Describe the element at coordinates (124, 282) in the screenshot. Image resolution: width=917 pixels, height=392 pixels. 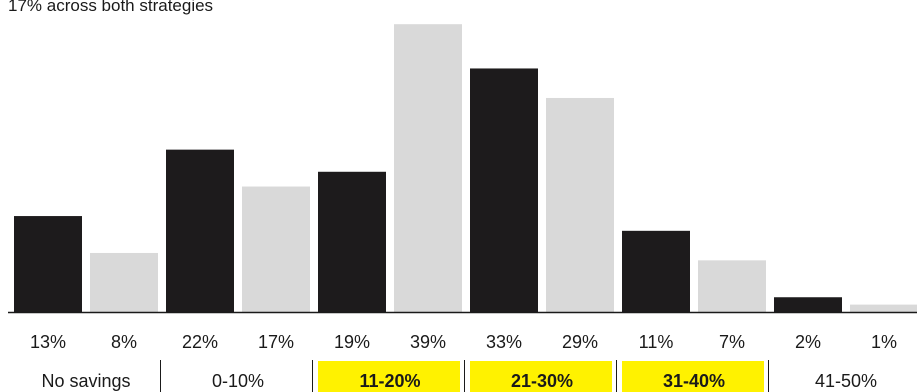
I see `bar-no-savings-series2` at that location.